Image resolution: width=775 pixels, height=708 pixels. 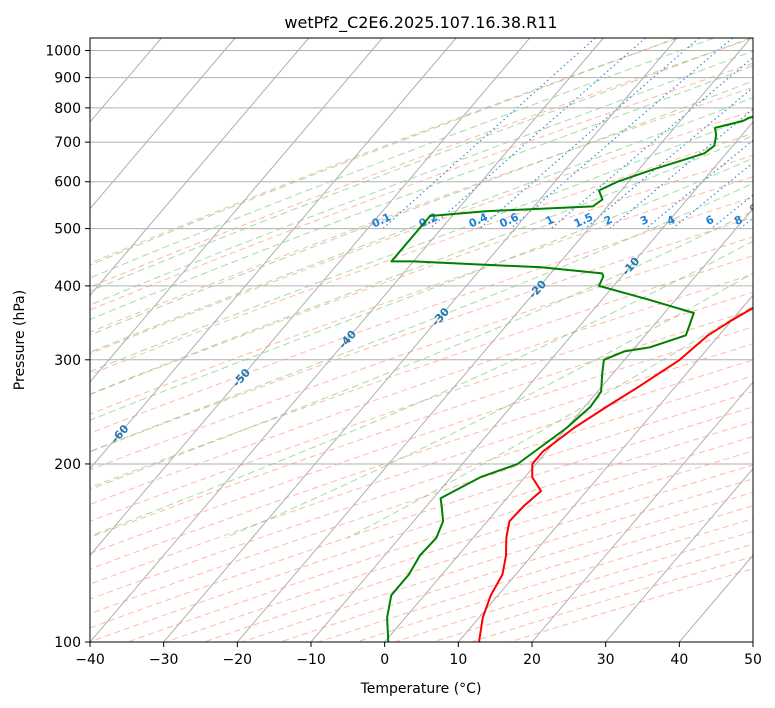 I want to click on x-axis-title: Temperature (°C), so click(x=421, y=689).